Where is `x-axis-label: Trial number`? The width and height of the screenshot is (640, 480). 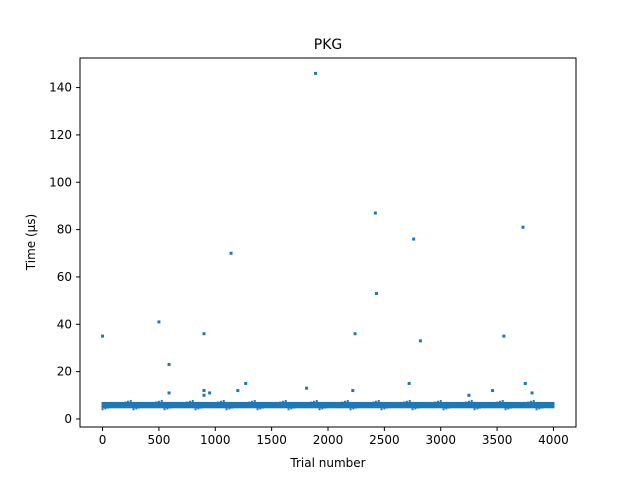
x-axis-label: Trial number is located at coordinates (327, 463).